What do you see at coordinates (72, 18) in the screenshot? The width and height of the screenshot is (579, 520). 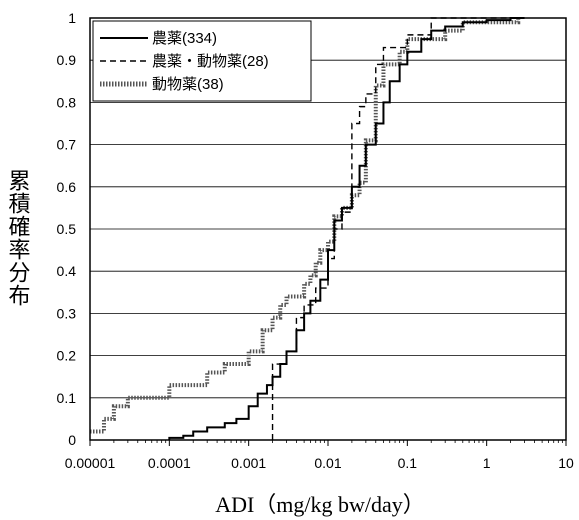 I see `y-tick-label: 1` at bounding box center [72, 18].